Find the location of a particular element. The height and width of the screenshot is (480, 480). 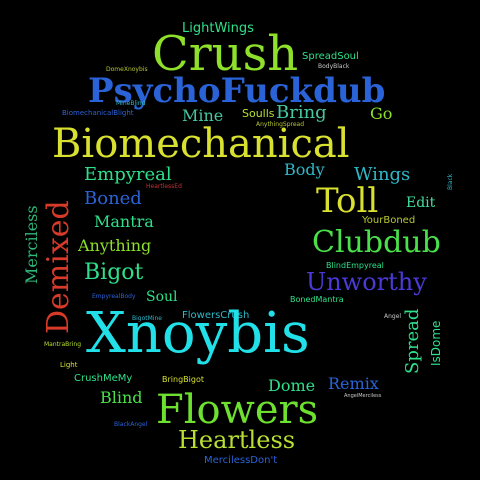

cloud-word: Anything is located at coordinates (115, 245).